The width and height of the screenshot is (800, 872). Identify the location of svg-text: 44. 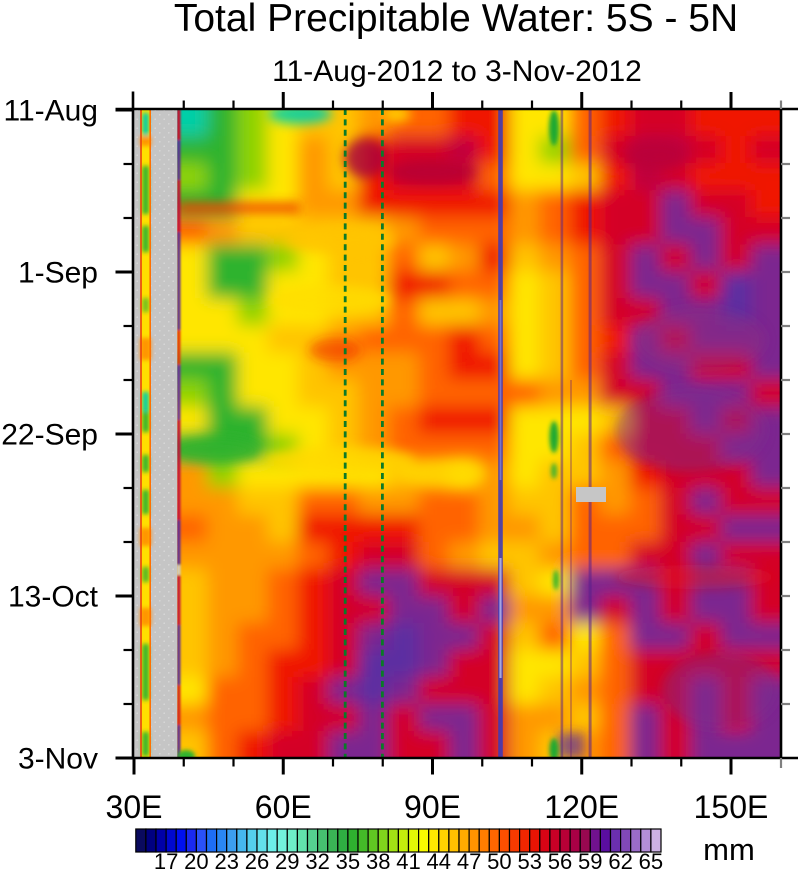
(439, 860).